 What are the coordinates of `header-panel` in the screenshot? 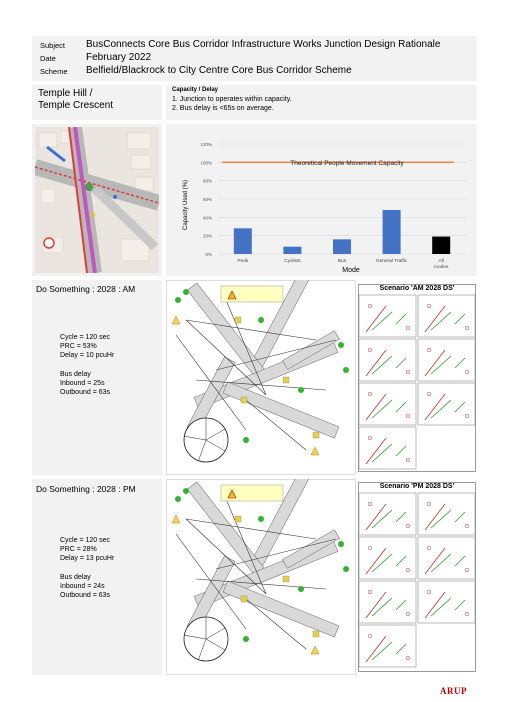 It's located at (254, 58).